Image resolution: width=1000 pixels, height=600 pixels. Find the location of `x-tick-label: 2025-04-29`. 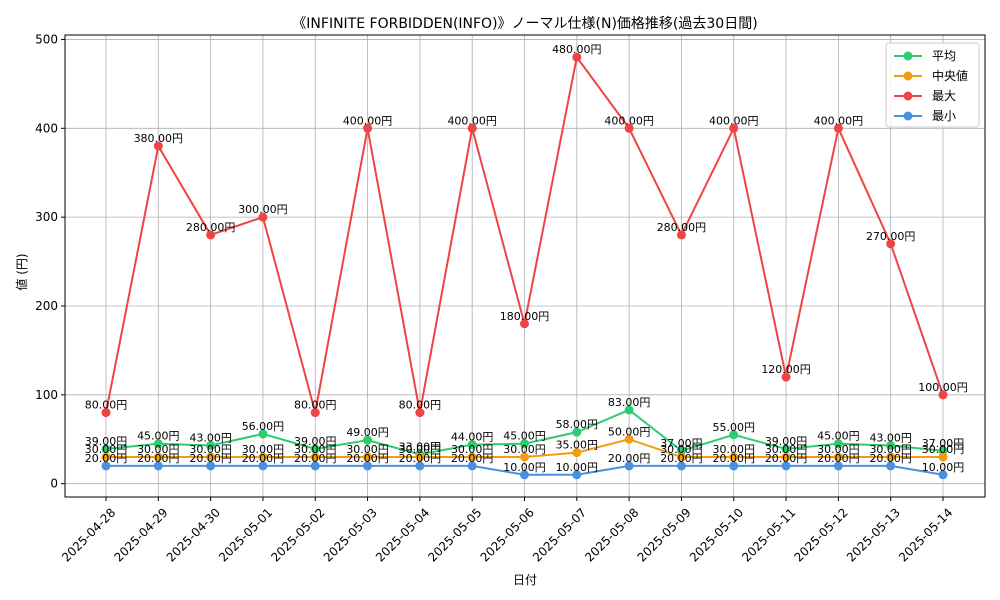

x-tick-label: 2025-04-29 is located at coordinates (140, 534).